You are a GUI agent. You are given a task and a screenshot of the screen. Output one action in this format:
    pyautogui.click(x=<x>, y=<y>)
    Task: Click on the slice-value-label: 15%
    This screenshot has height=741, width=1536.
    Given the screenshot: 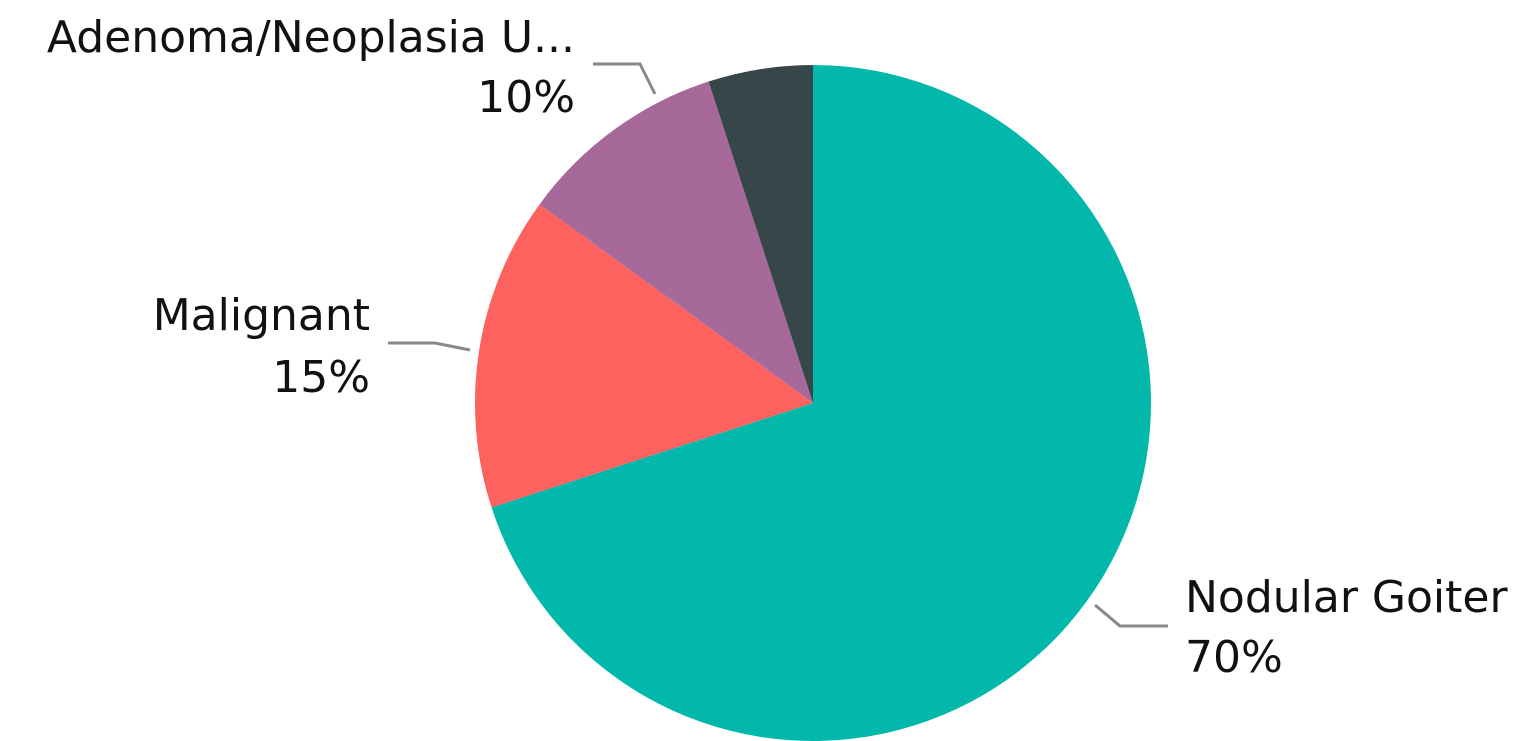 What is the action you would take?
    pyautogui.click(x=321, y=377)
    